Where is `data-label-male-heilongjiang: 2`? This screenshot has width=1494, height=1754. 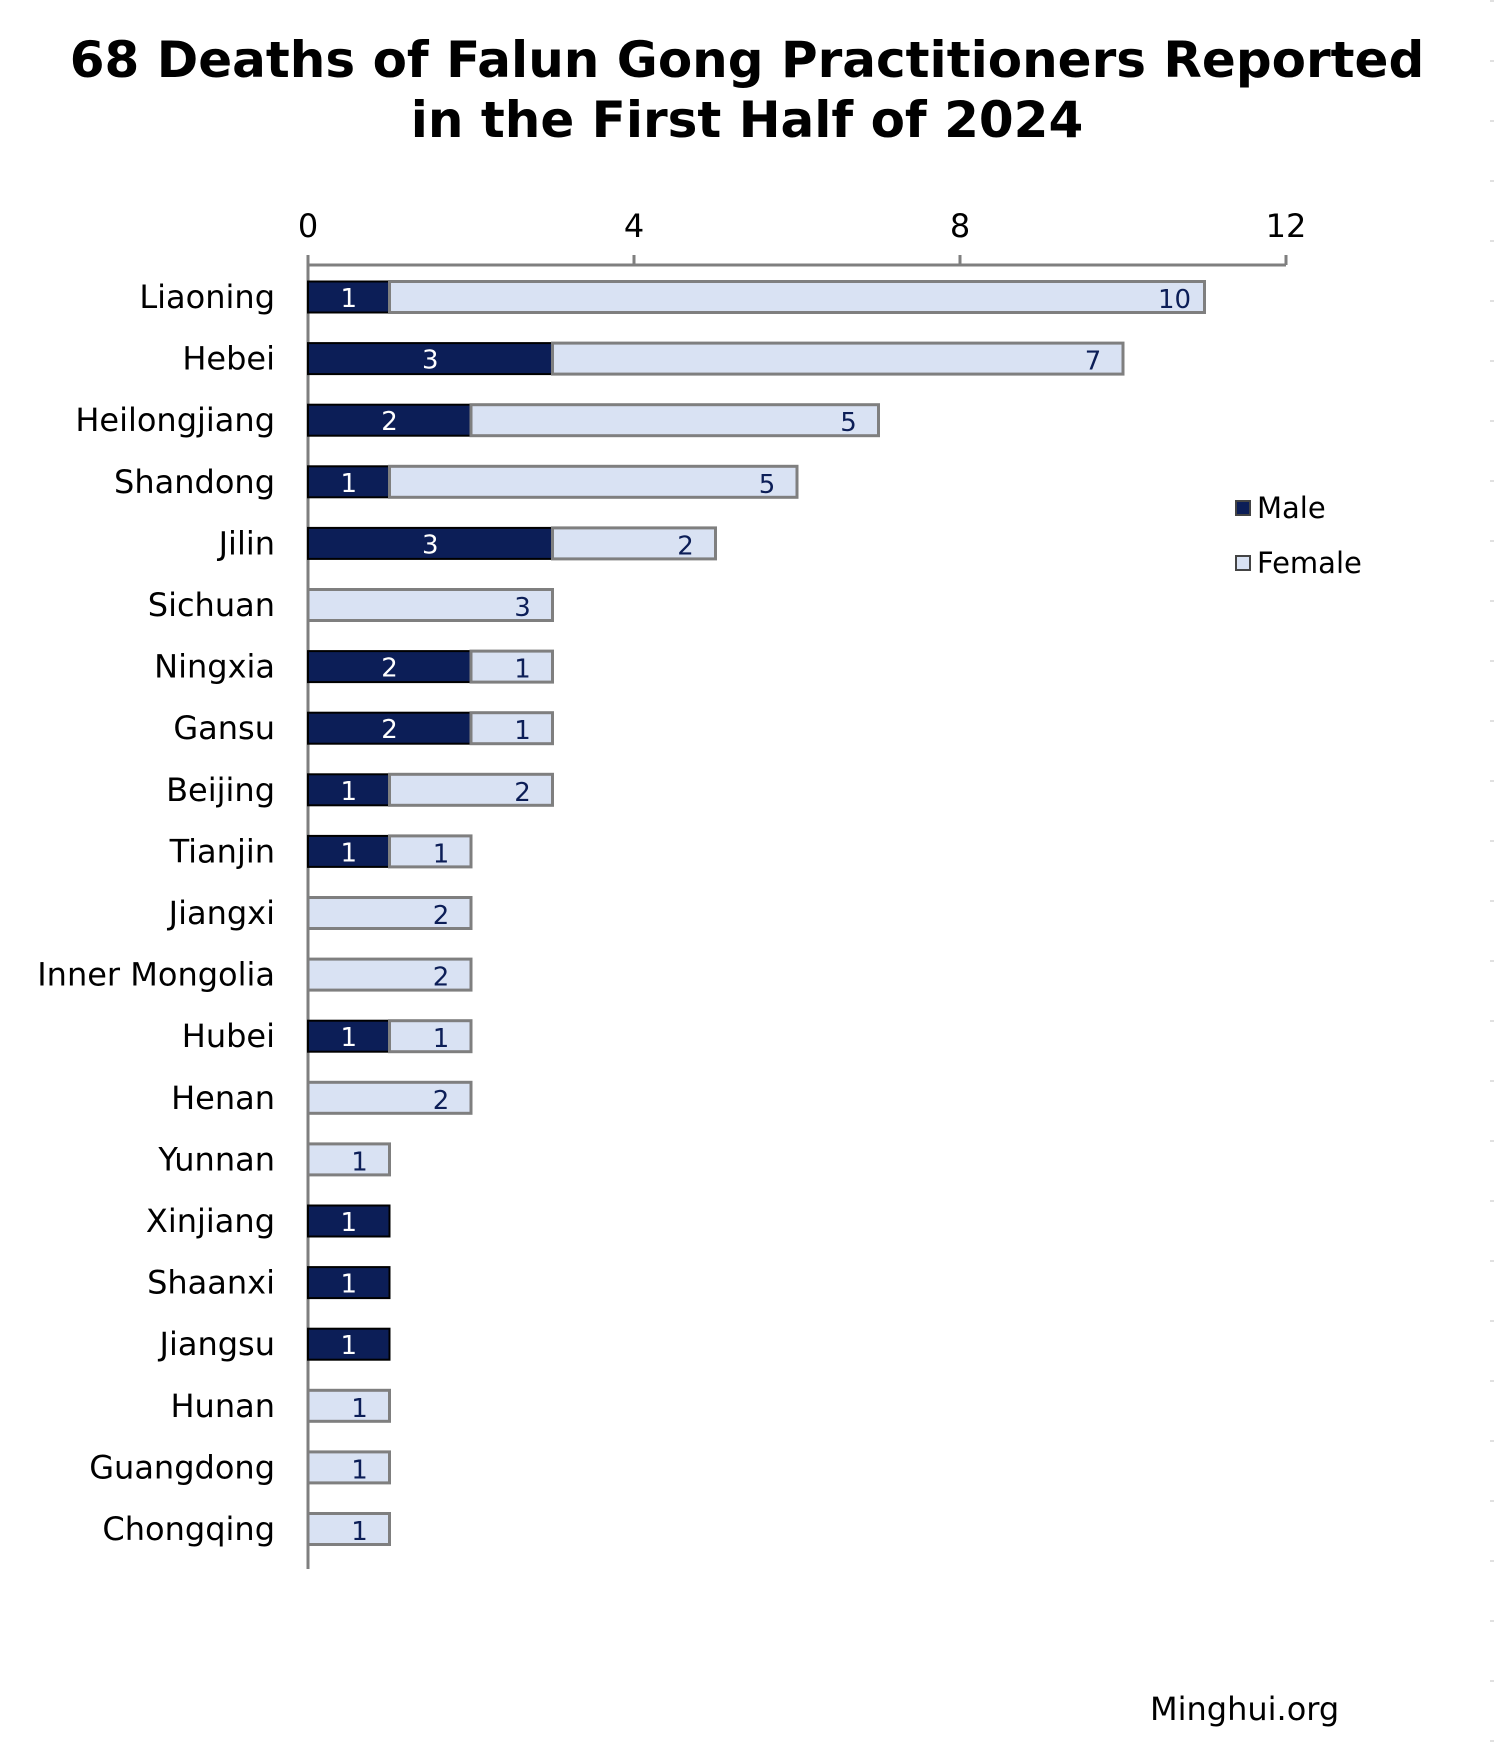
data-label-male-heilongjiang: 2 is located at coordinates (389, 422).